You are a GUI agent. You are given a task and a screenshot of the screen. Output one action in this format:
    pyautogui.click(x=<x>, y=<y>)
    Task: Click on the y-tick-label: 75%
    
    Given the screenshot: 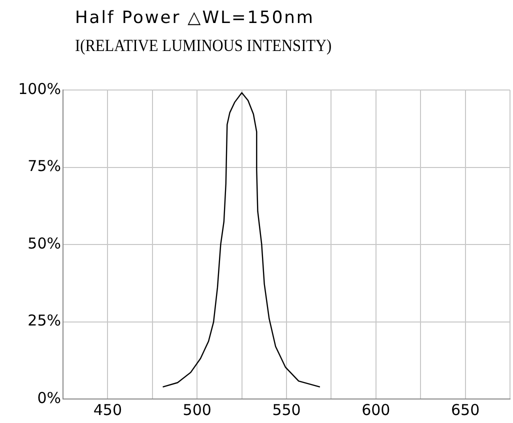 What is the action you would take?
    pyautogui.click(x=44, y=166)
    